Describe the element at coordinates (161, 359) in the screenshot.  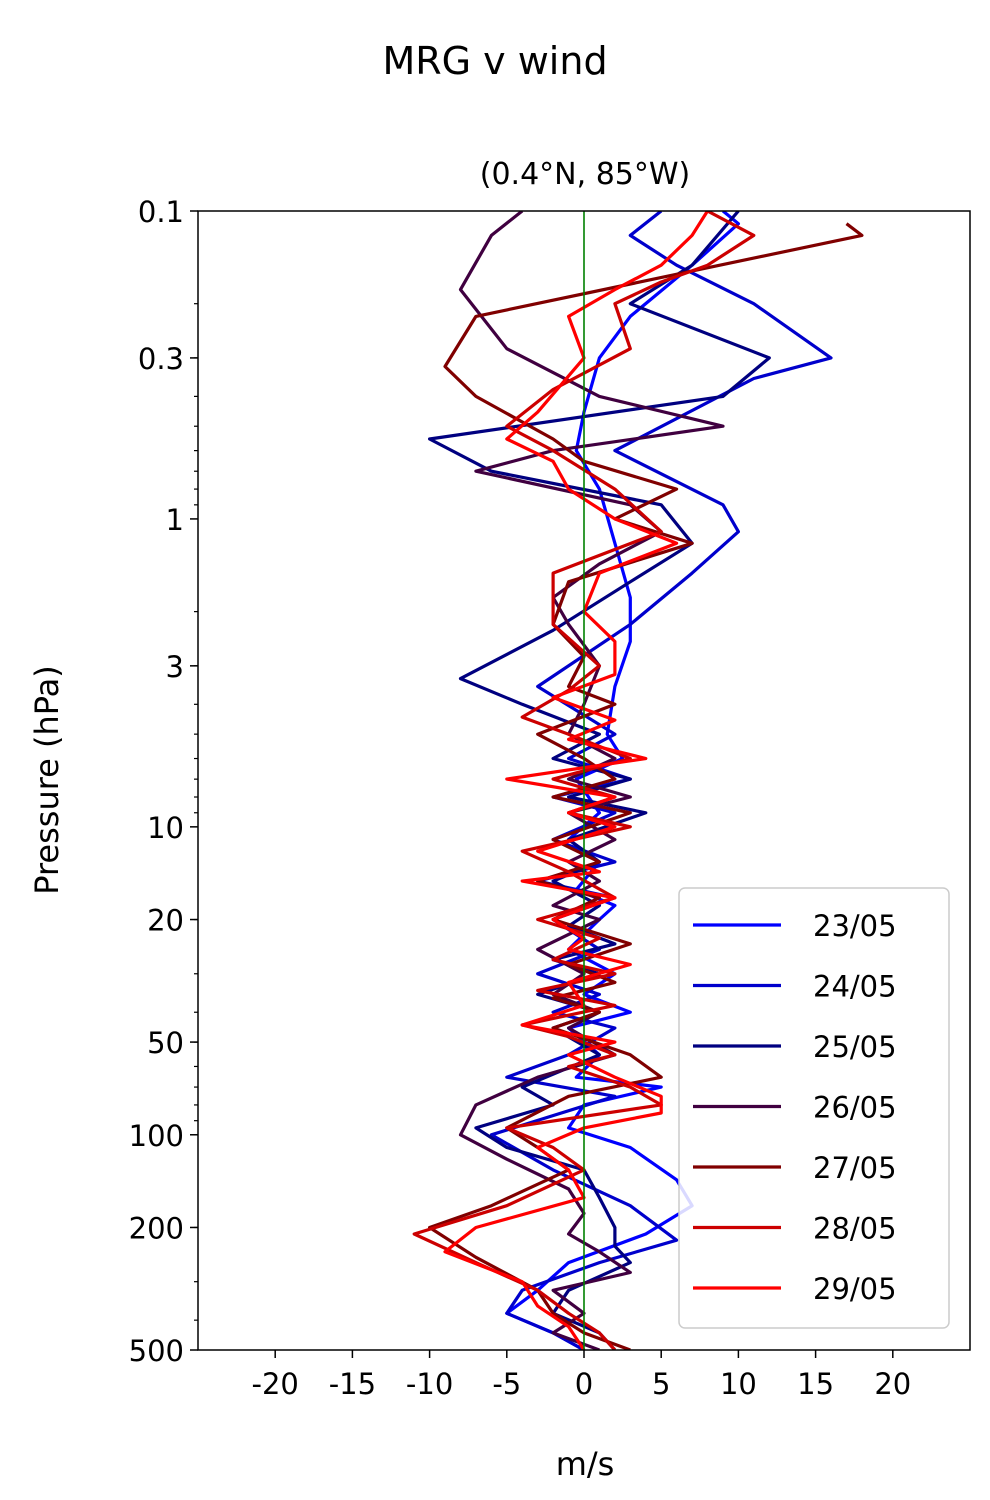
I see `y-tick-label: 0.3` at that location.